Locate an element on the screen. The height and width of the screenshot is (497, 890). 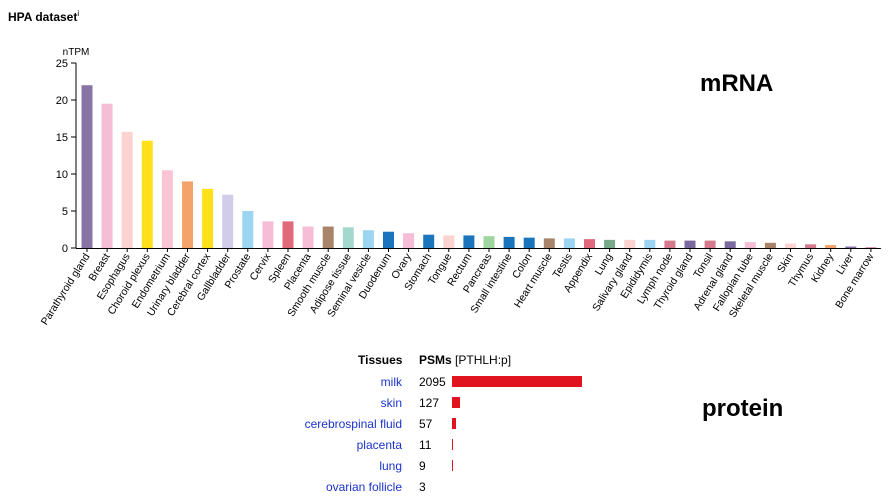
peptide-label: [PTHLH:p] is located at coordinates (483, 360).